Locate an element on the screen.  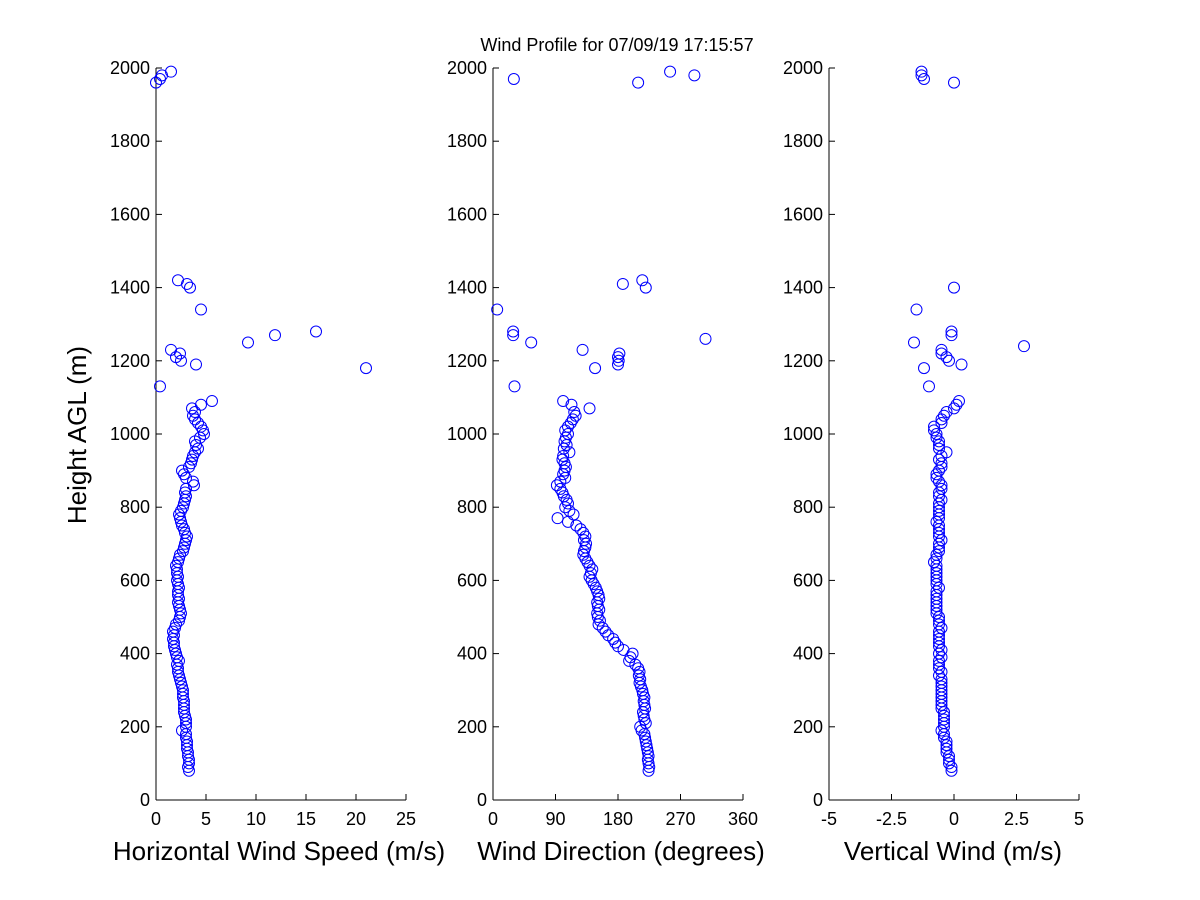
y-tick-label: 1600 is located at coordinates (130, 214).